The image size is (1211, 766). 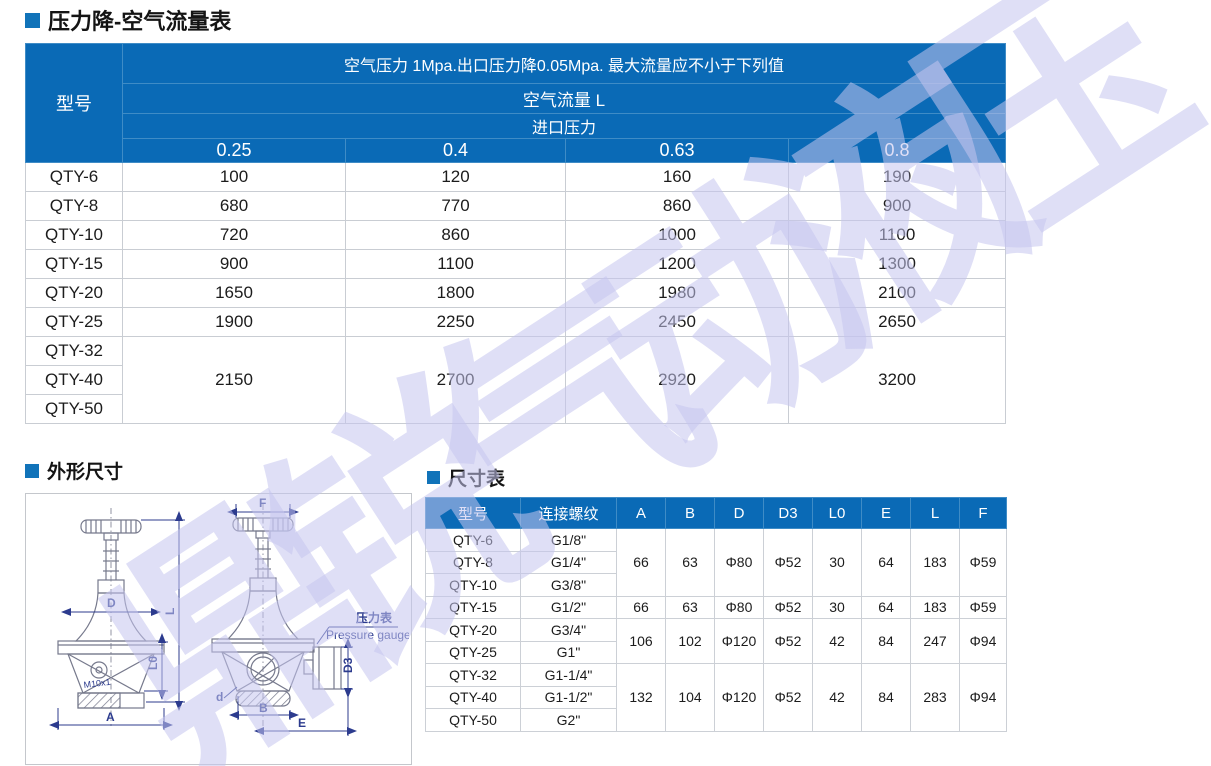 I want to click on flow-row: QTY-20 1650 1800 1980 2100, so click(x=516, y=293).